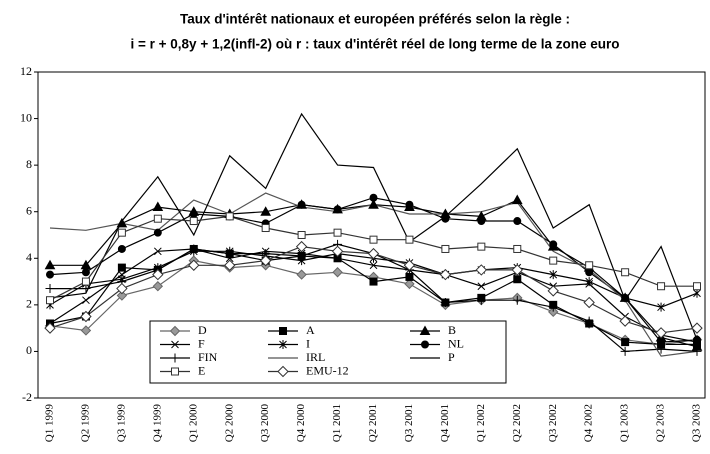 The width and height of the screenshot is (710, 454). What do you see at coordinates (27, 397) in the screenshot?
I see `y-tick-label: -2` at bounding box center [27, 397].